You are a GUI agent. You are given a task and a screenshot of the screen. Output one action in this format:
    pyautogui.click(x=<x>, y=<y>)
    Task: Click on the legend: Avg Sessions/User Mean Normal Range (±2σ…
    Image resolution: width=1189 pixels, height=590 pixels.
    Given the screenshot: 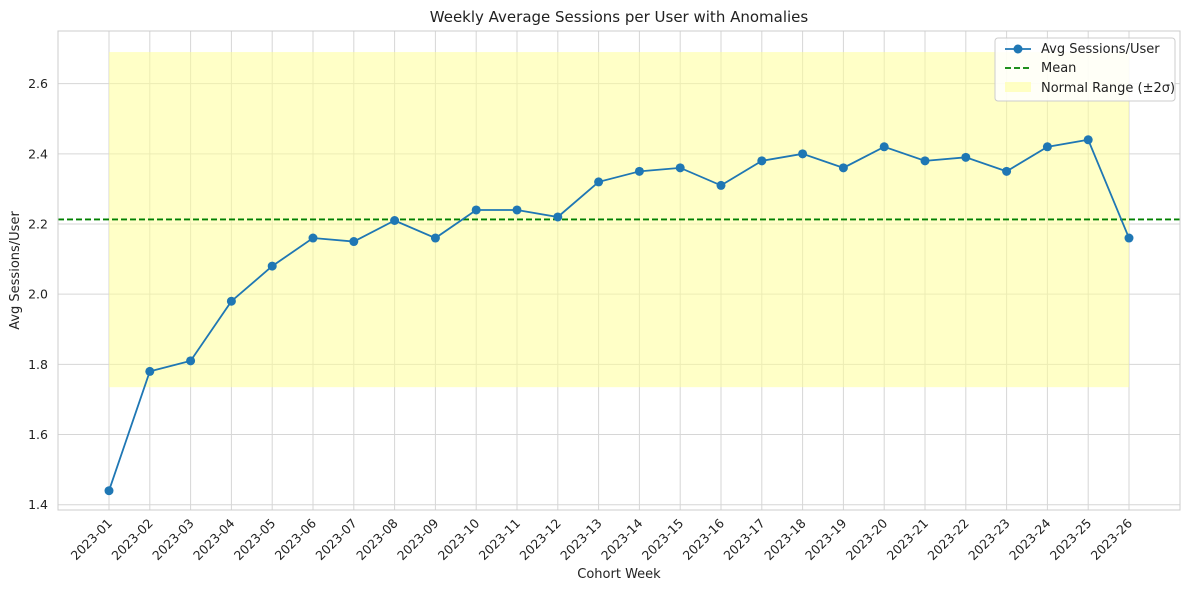 What is the action you would take?
    pyautogui.click(x=1085, y=69)
    